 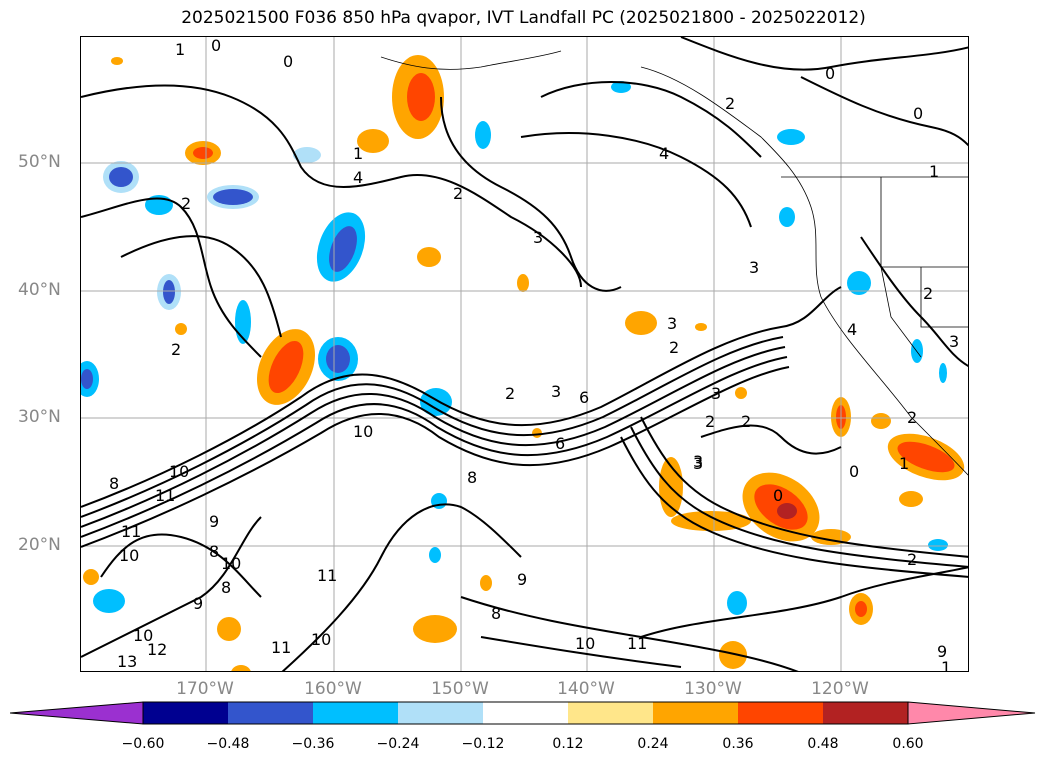 I want to click on contour-label: 13, so click(x=127, y=661).